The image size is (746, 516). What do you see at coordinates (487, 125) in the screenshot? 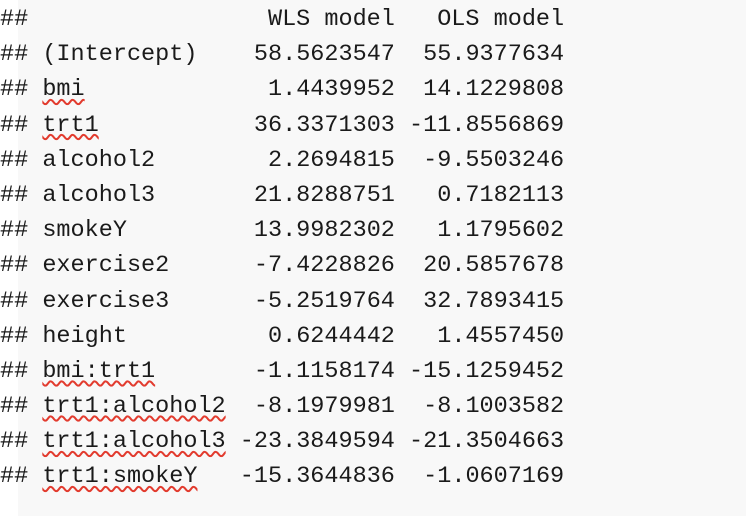
I see `ols-value: -11.8556869` at bounding box center [487, 125].